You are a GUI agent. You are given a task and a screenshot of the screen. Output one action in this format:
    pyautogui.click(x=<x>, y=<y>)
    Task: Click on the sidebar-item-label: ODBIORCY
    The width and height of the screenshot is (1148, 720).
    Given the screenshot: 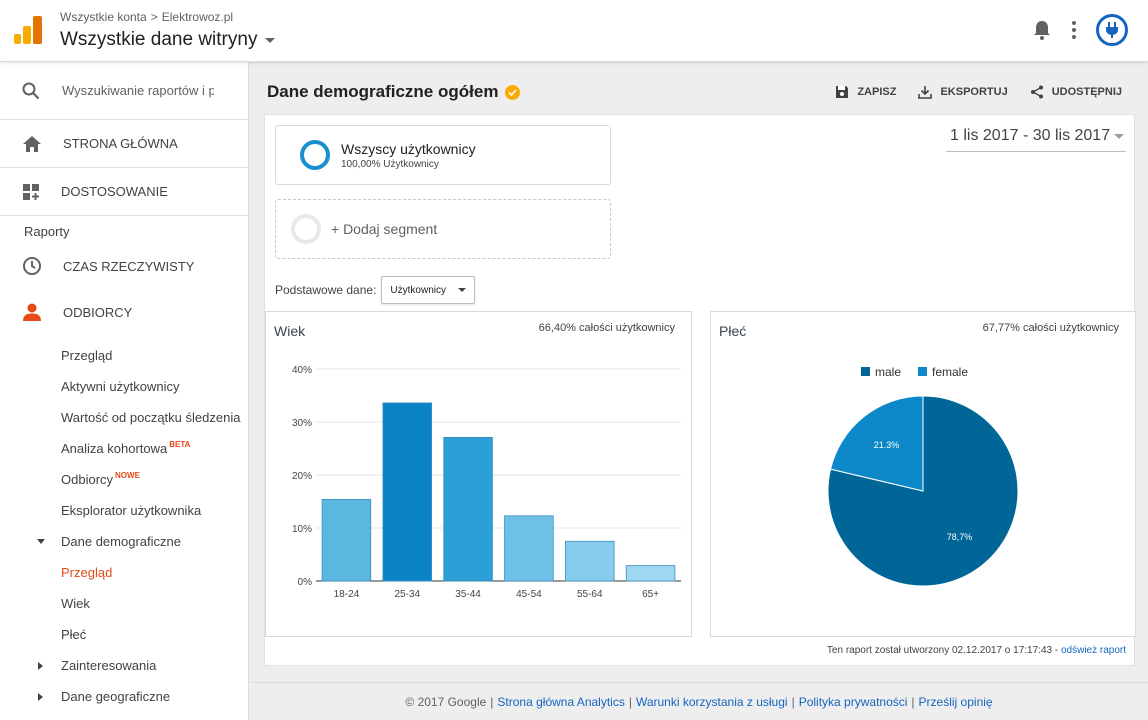 What is the action you would take?
    pyautogui.click(x=98, y=312)
    